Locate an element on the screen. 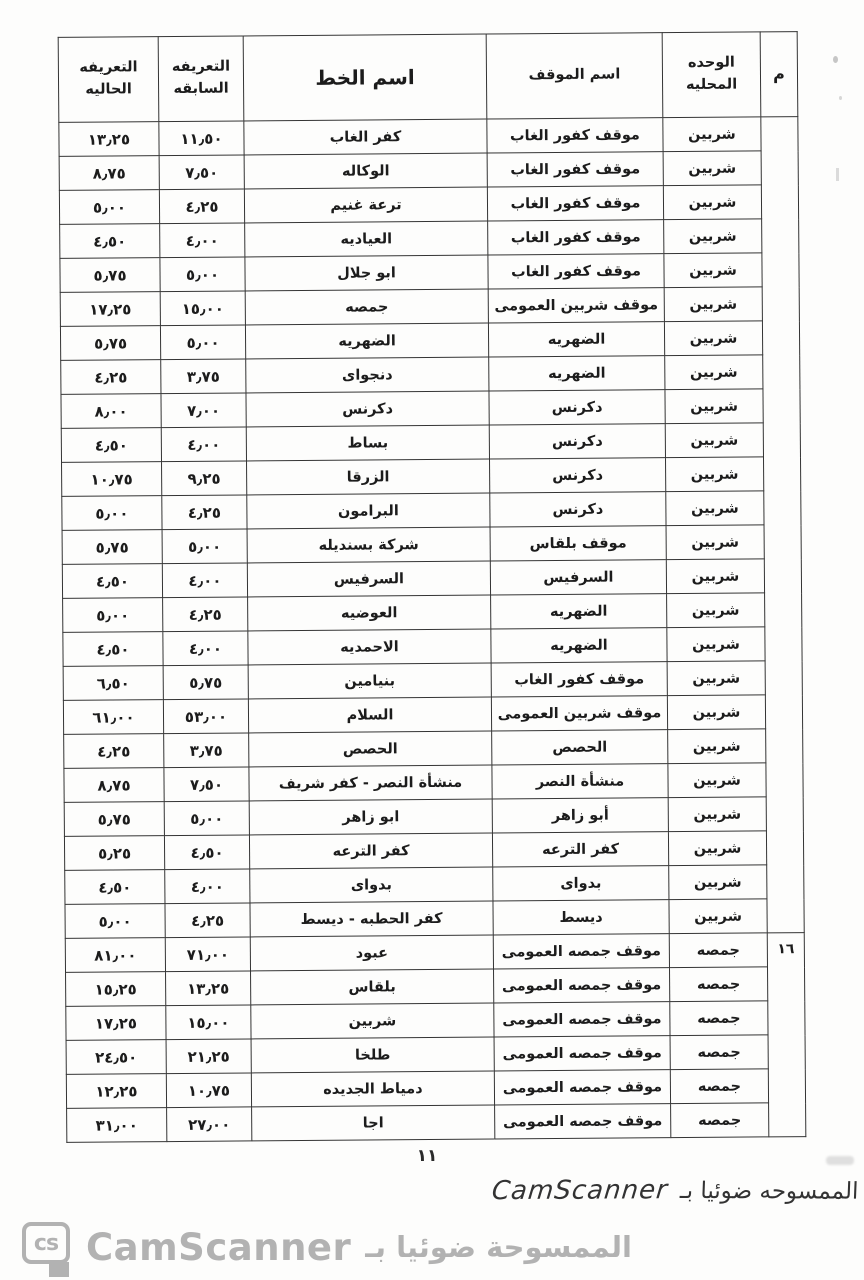  table-row: شربين موقف كفور الغاب ابو جلال ٥٫٠٠ ٥٫٧٥ is located at coordinates (429, 272).